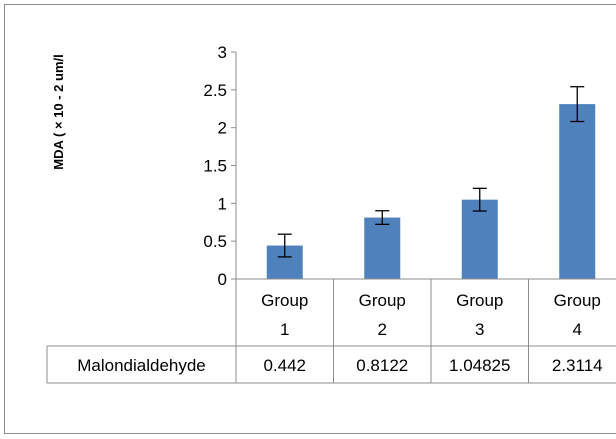 The width and height of the screenshot is (616, 439). What do you see at coordinates (284, 329) in the screenshot?
I see `x-category-label: 1` at bounding box center [284, 329].